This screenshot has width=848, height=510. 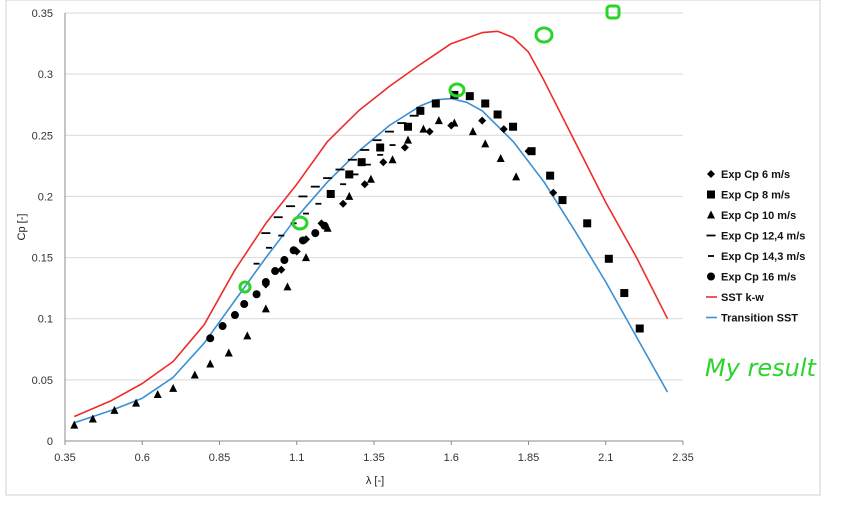 What do you see at coordinates (42, 259) in the screenshot?
I see `y-tick-label: 0.15` at bounding box center [42, 259].